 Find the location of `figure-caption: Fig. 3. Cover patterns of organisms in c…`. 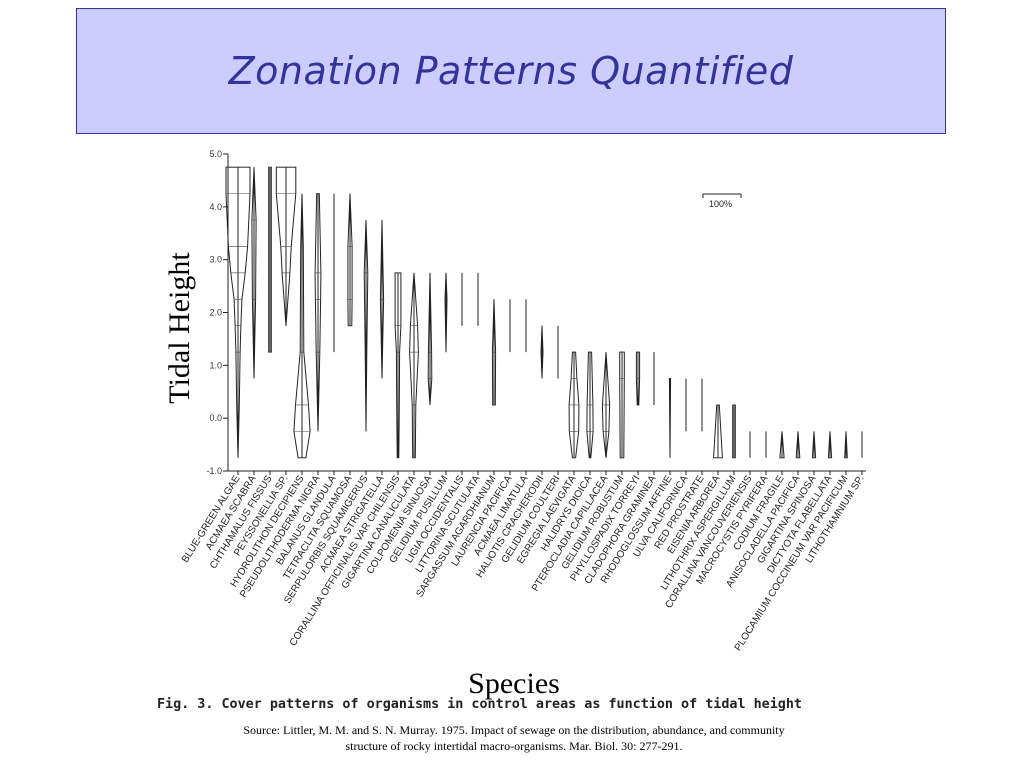

figure-caption: Fig. 3. Cover patterns of organisms in c… is located at coordinates (479, 704).